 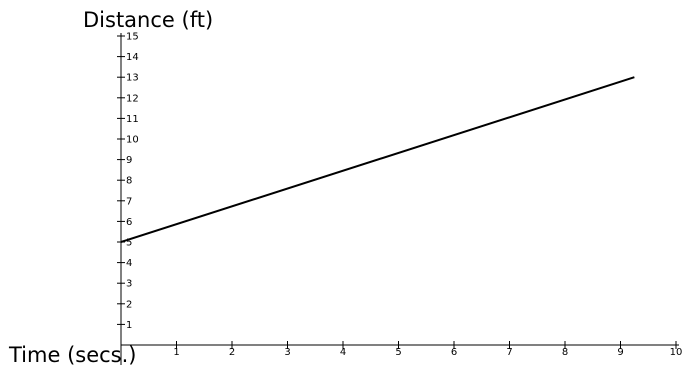 I want to click on y-tick-label: 14, so click(x=132, y=57).